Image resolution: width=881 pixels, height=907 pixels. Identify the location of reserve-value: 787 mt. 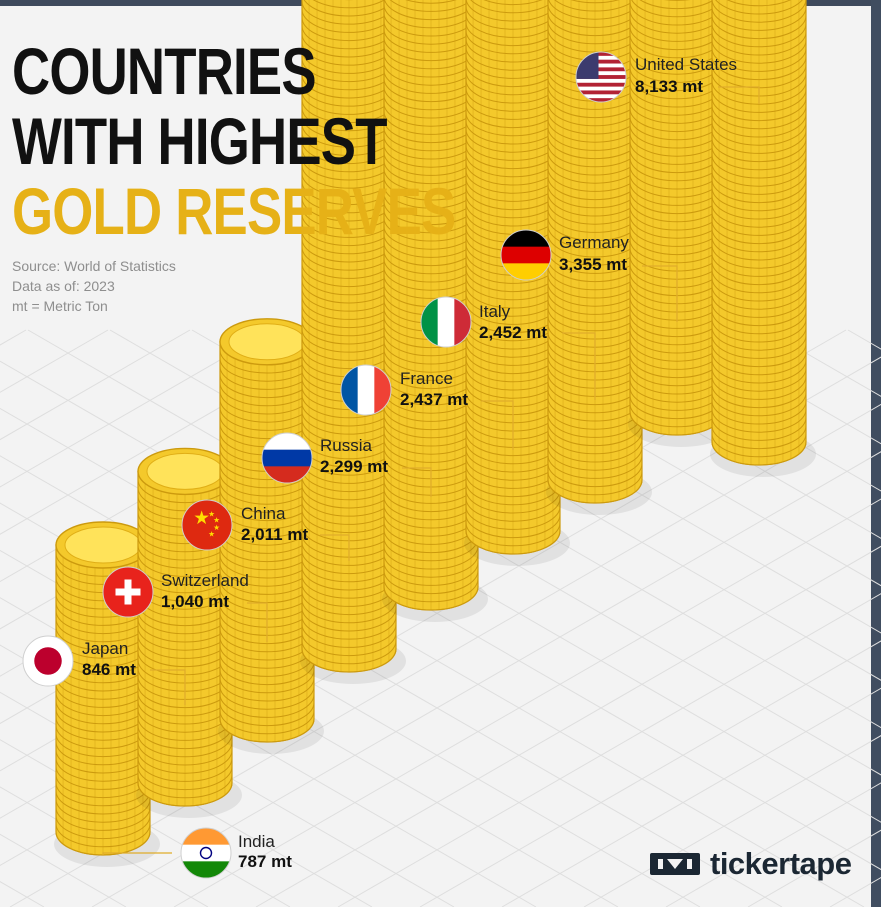
(265, 861).